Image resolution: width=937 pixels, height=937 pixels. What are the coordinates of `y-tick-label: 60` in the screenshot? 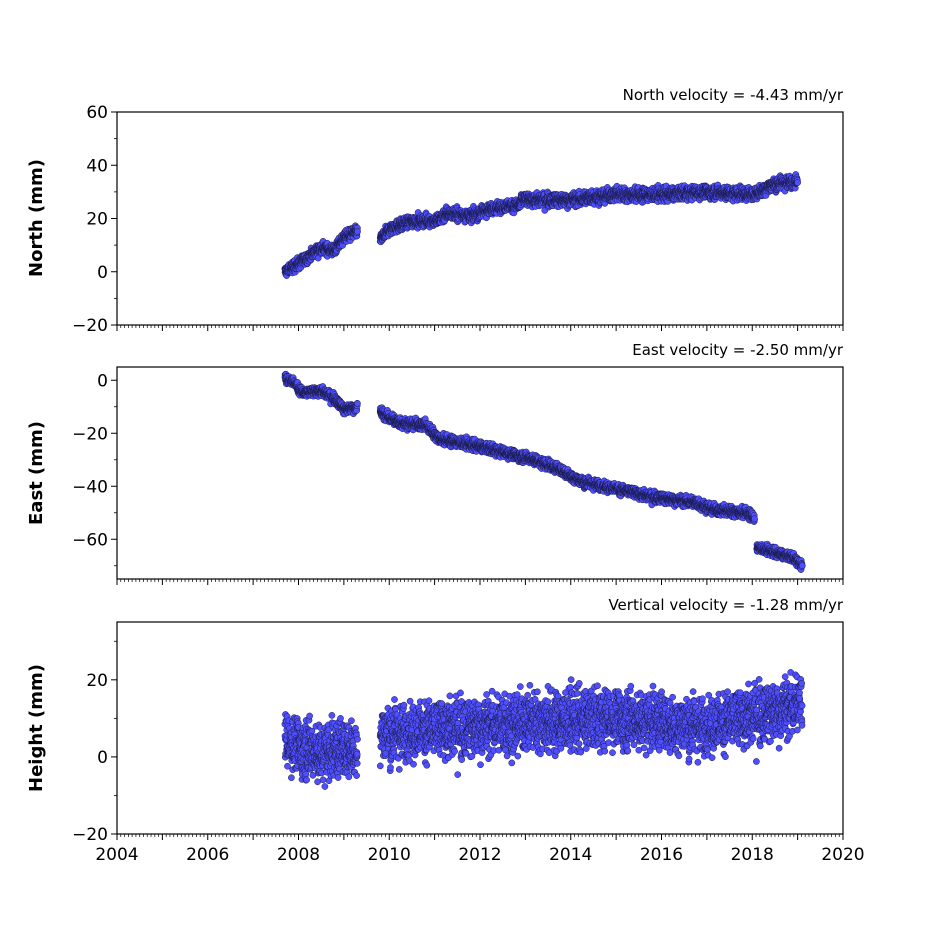 It's located at (97, 113).